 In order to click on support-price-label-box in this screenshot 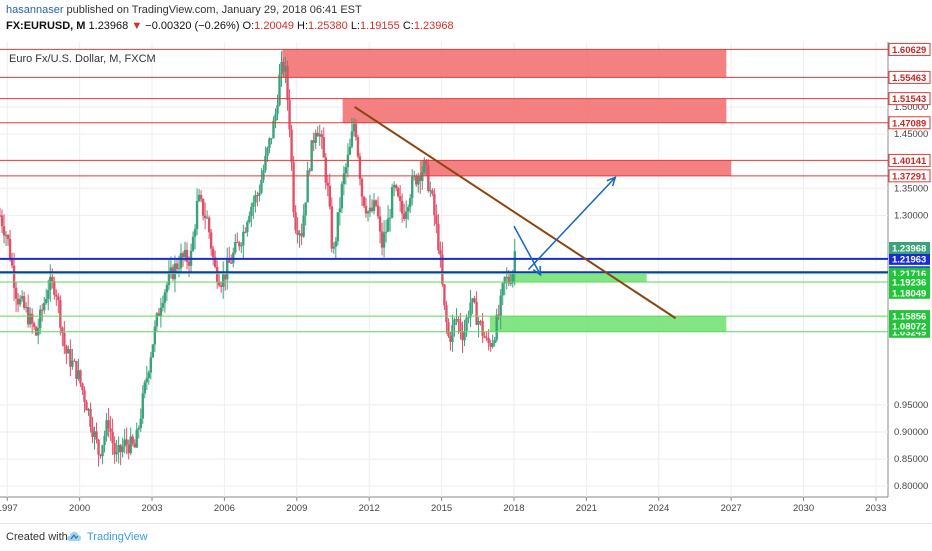, I will do `click(909, 292)`.